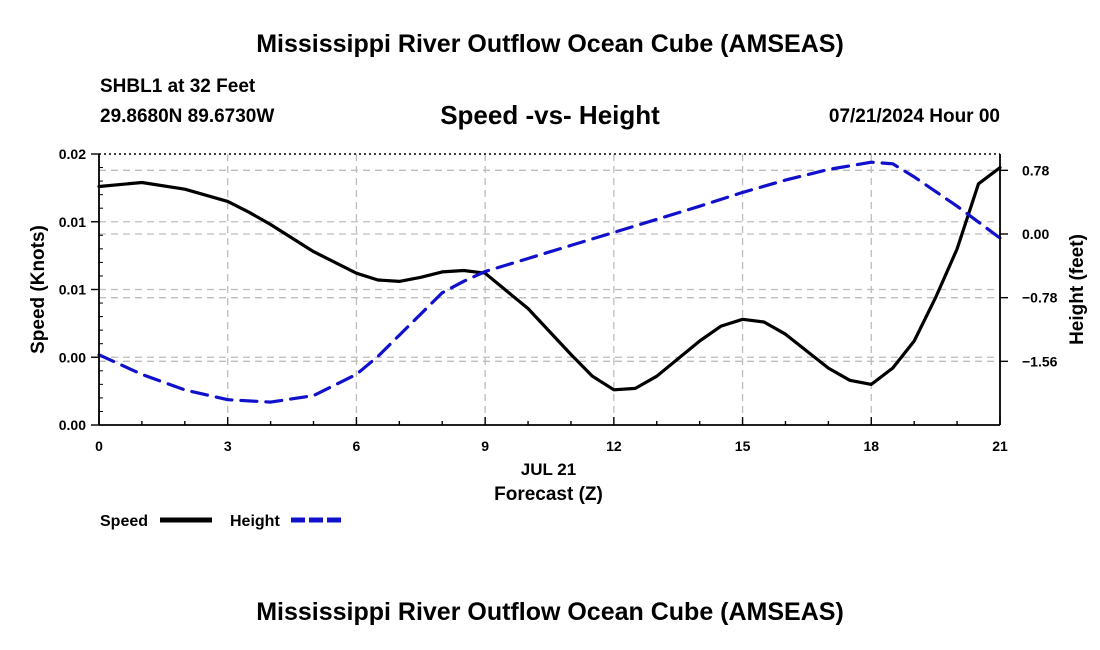  Describe the element at coordinates (255, 521) in the screenshot. I see `legend-label-height: Height` at that location.